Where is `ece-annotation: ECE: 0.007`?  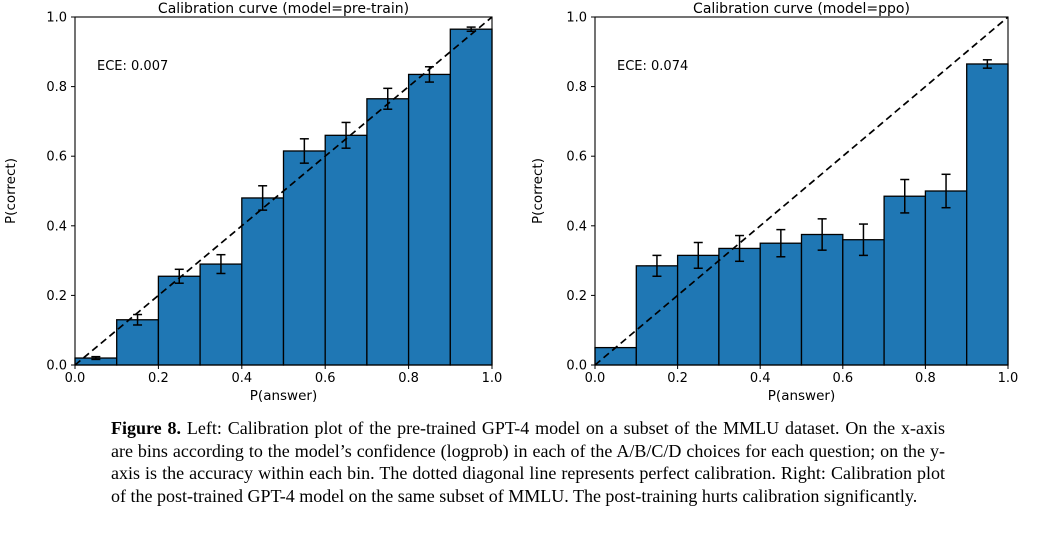 ece-annotation: ECE: 0.007 is located at coordinates (132, 66).